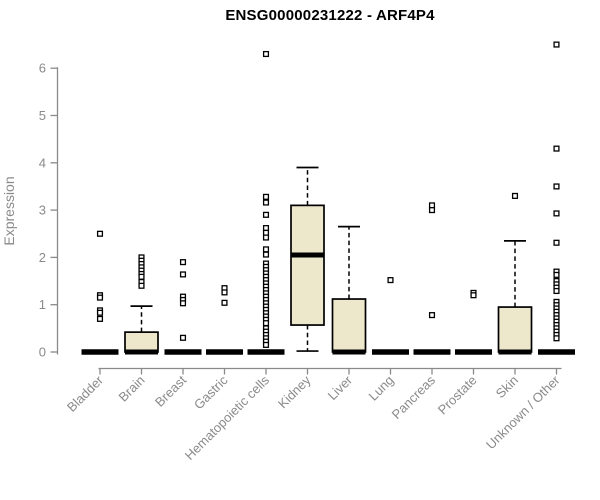 This screenshot has width=600, height=500. I want to click on chart-title: ENSG00000231222 - ARF4P4, so click(330, 15).